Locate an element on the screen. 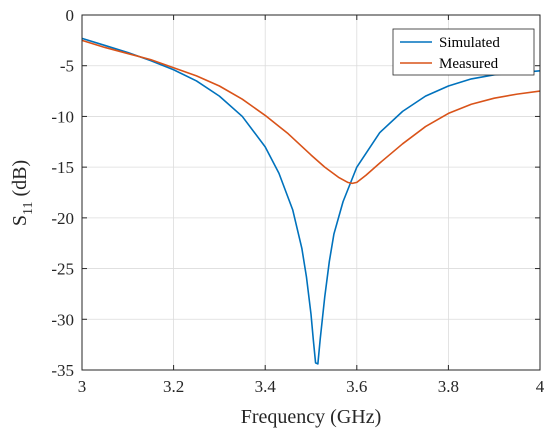 Image resolution: width=550 pixels, height=436 pixels. legend-label-simulated: Simulated is located at coordinates (469, 43).